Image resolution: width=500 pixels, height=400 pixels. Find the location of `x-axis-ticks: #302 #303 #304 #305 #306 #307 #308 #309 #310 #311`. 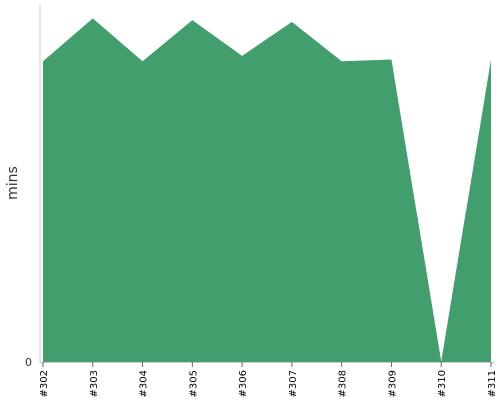

x-axis-ticks: #302 #303 #304 #305 #306 #307 #308 #309 #310 #311 is located at coordinates (268, 379).